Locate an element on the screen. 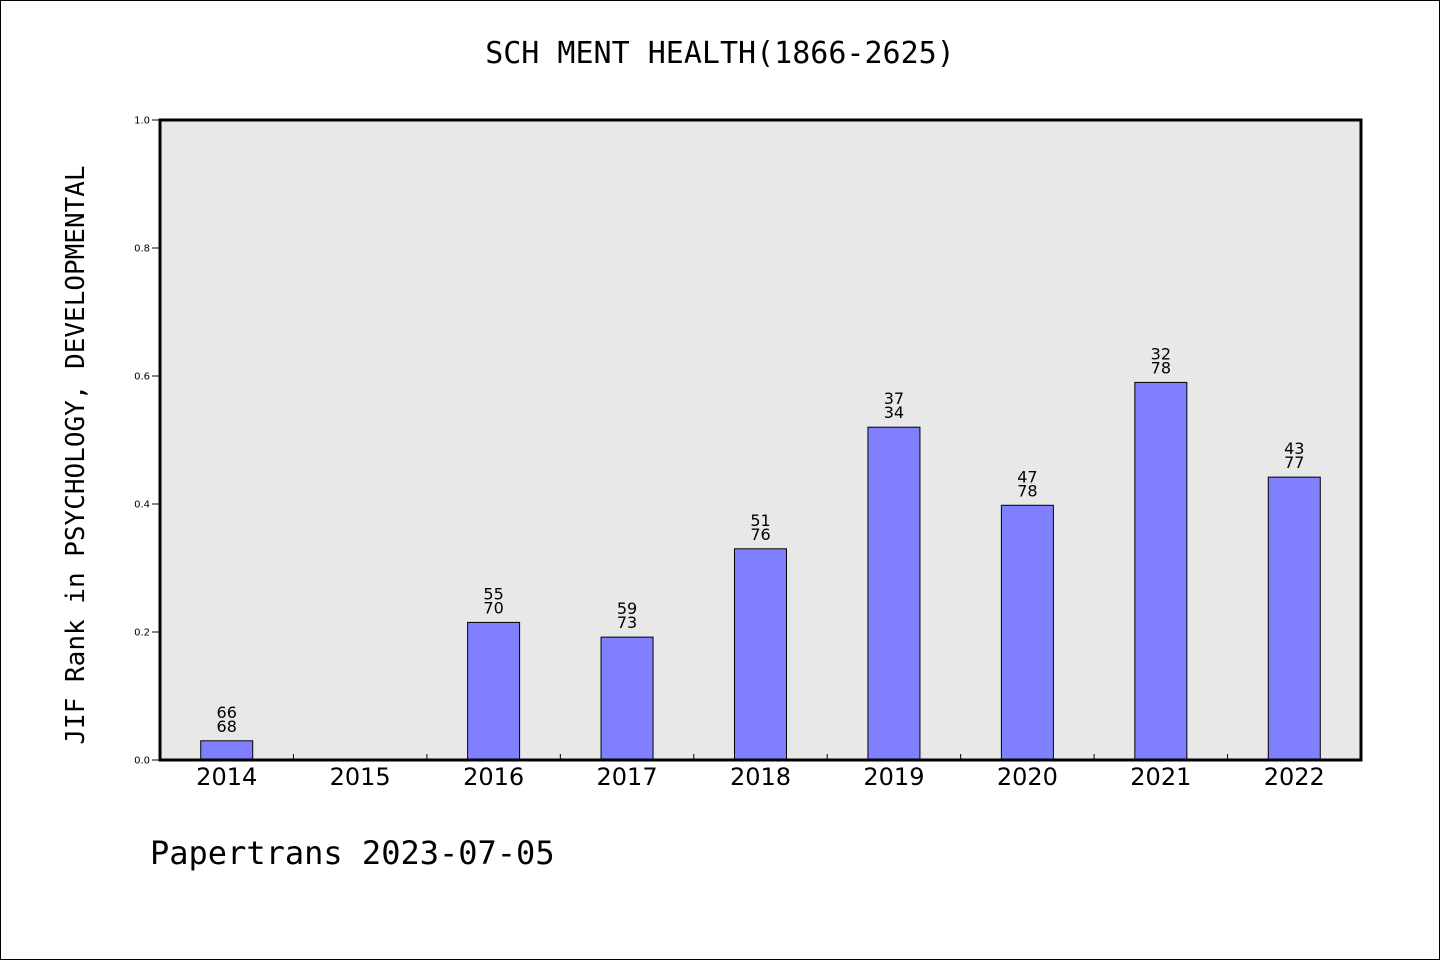 The image size is (1440, 960). y-tick-label: 0.6 is located at coordinates (142, 377).